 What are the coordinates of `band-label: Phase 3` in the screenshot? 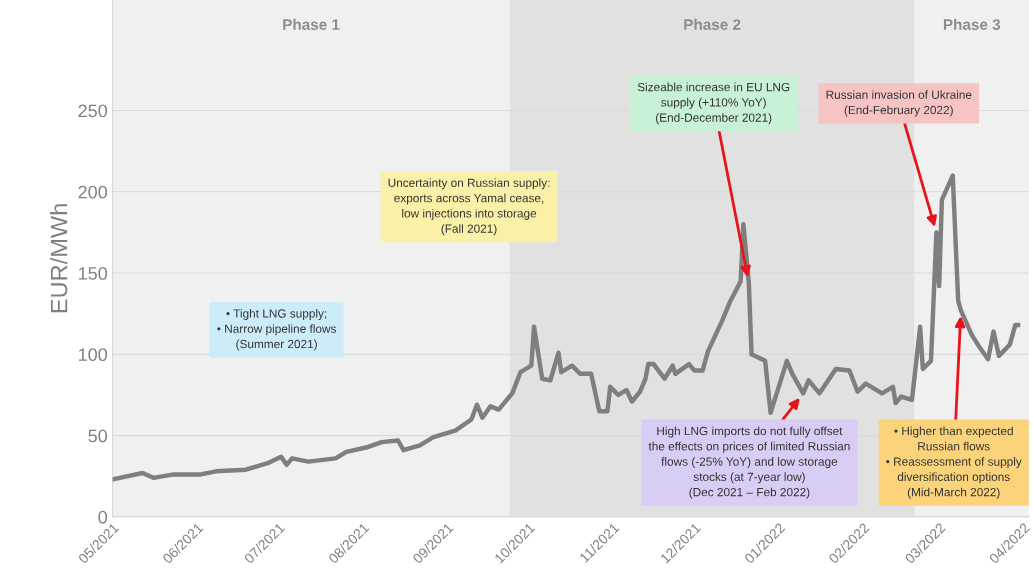 It's located at (972, 24).